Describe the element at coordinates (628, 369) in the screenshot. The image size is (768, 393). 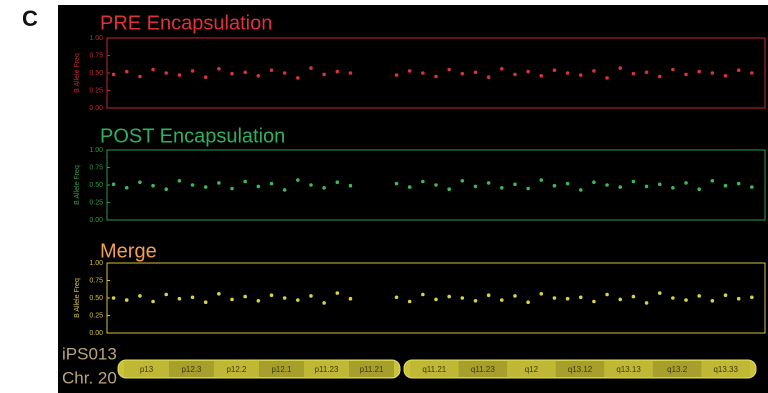
I see `band-label: q13.13` at that location.